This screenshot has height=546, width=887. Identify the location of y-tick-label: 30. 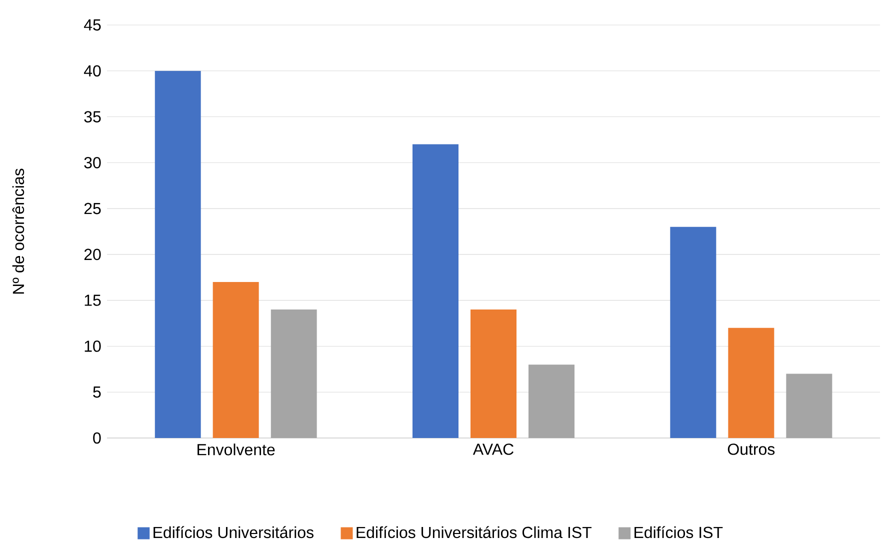
(92, 163).